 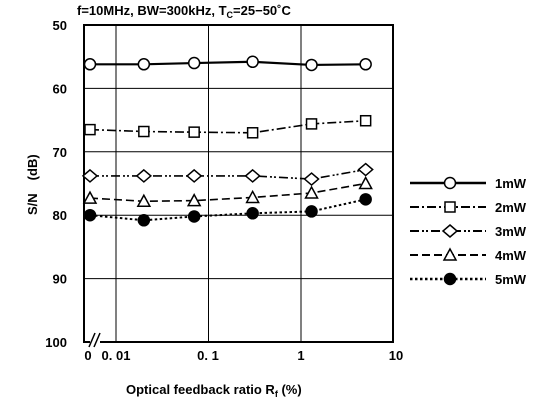 I want to click on series-line-5mw, so click(x=227, y=210).